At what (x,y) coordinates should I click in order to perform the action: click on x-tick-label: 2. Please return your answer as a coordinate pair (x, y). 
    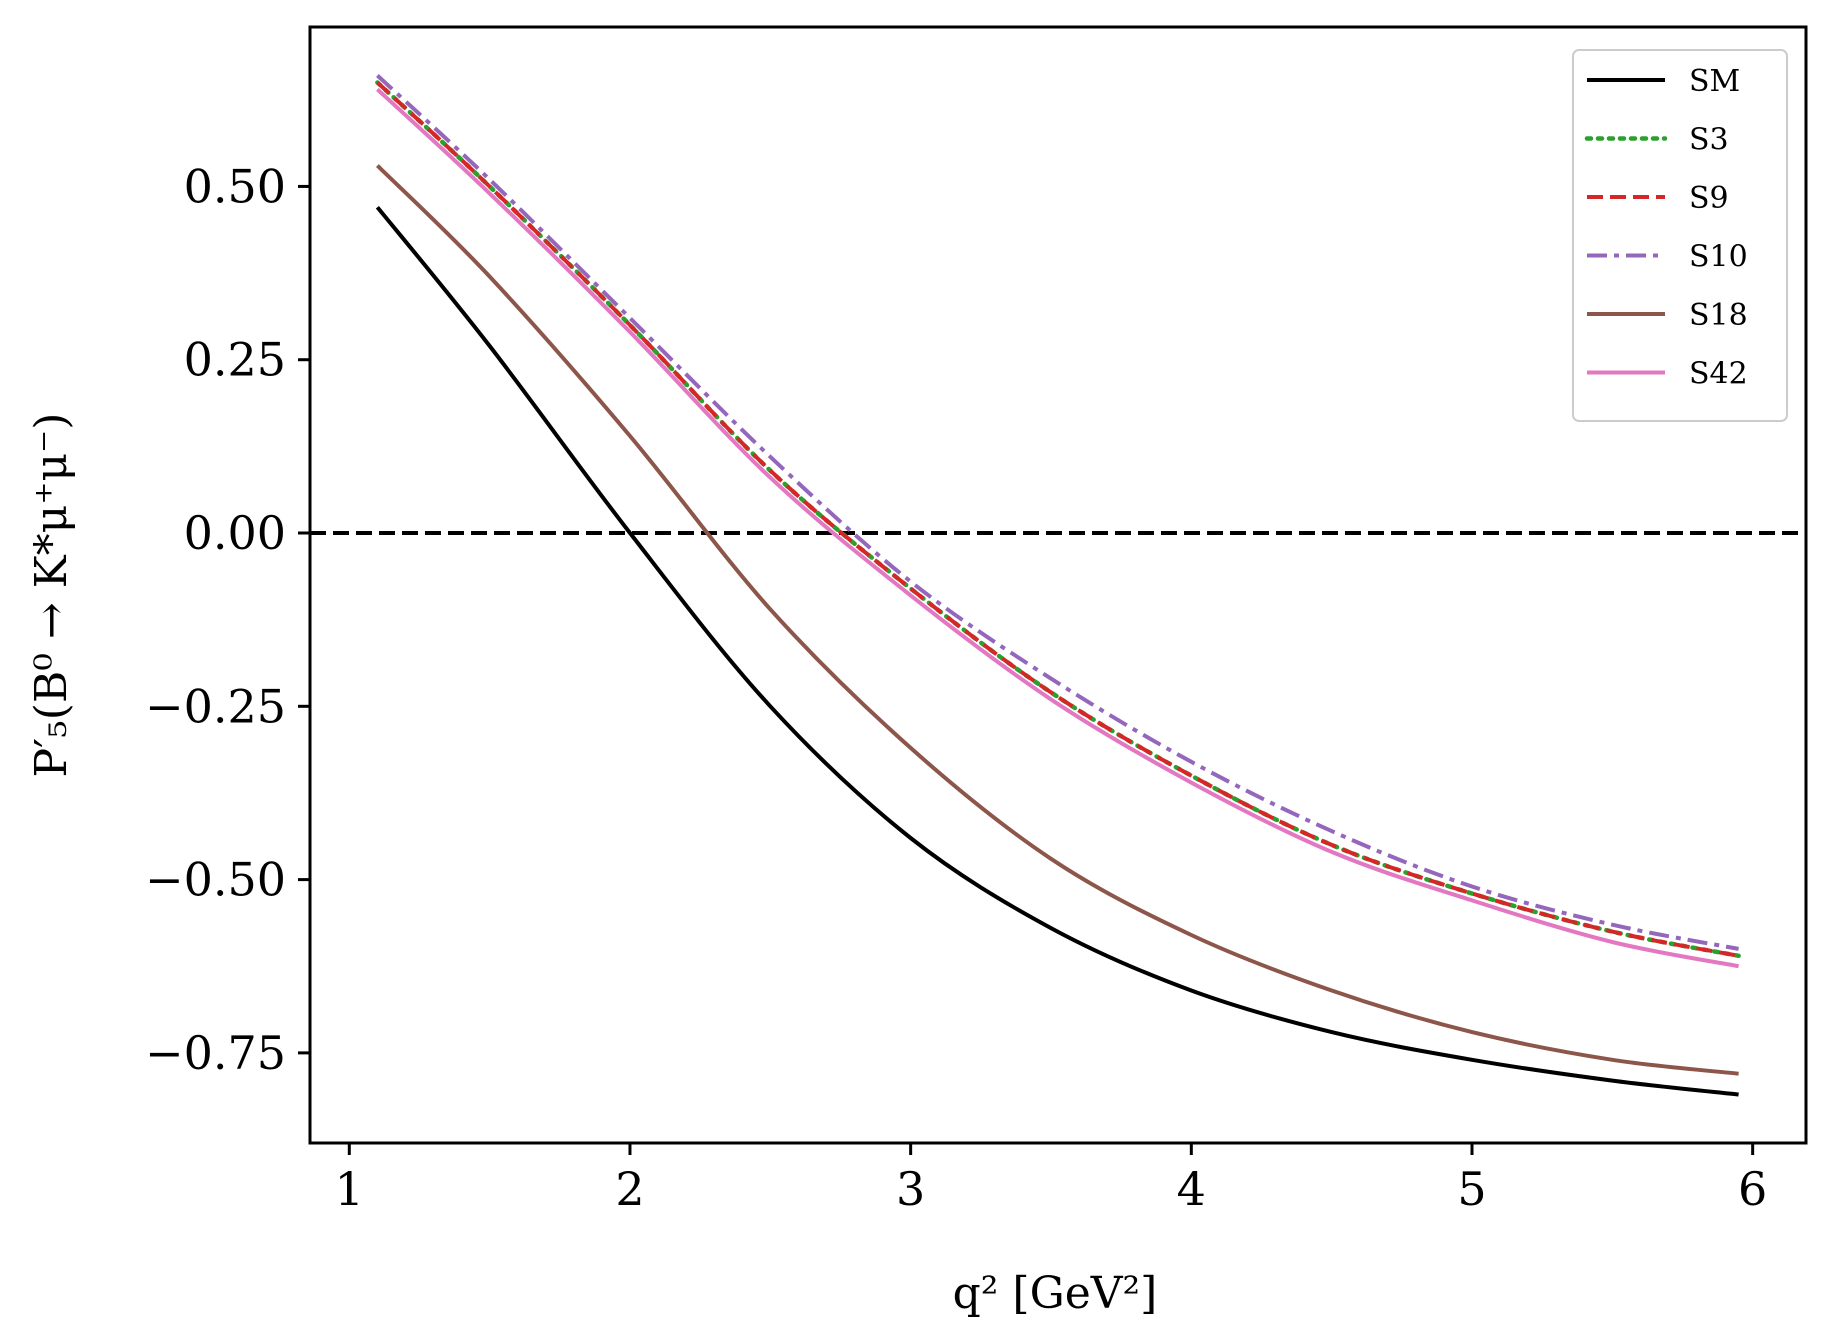
    Looking at the image, I should click on (629, 1189).